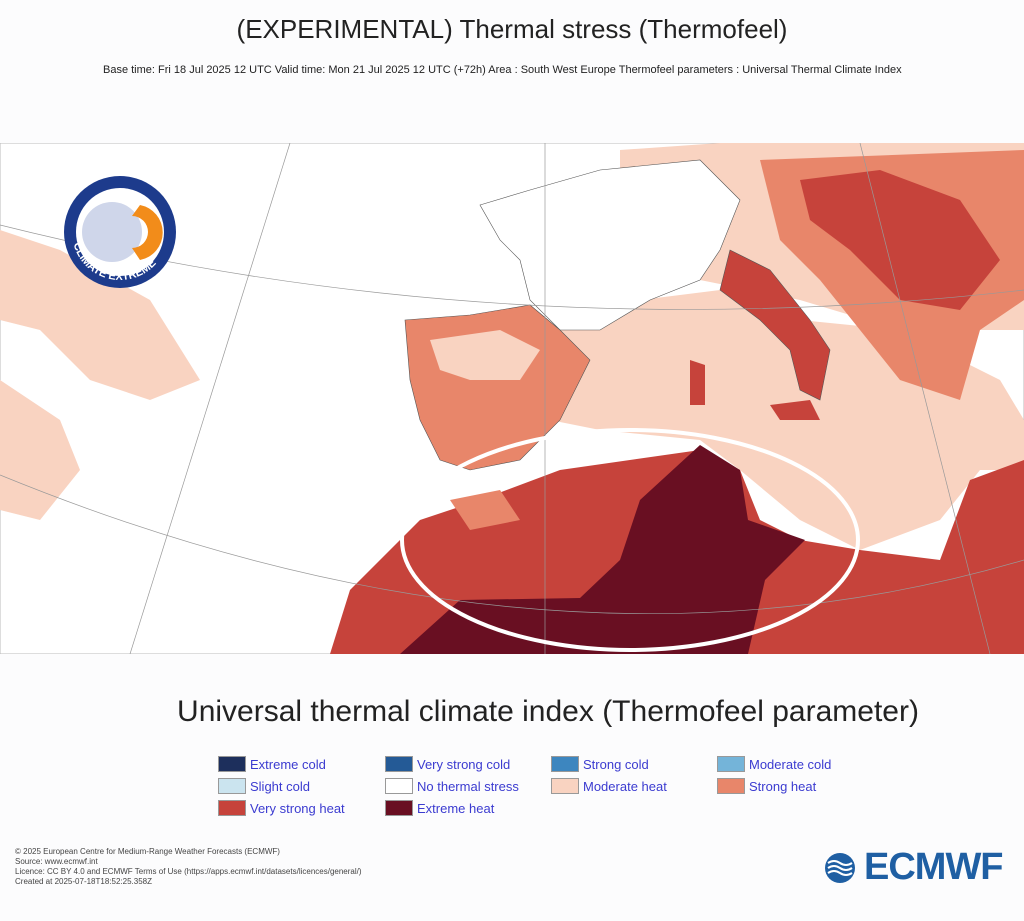  What do you see at coordinates (783, 786) in the screenshot?
I see `legend-label: Strong heat` at bounding box center [783, 786].